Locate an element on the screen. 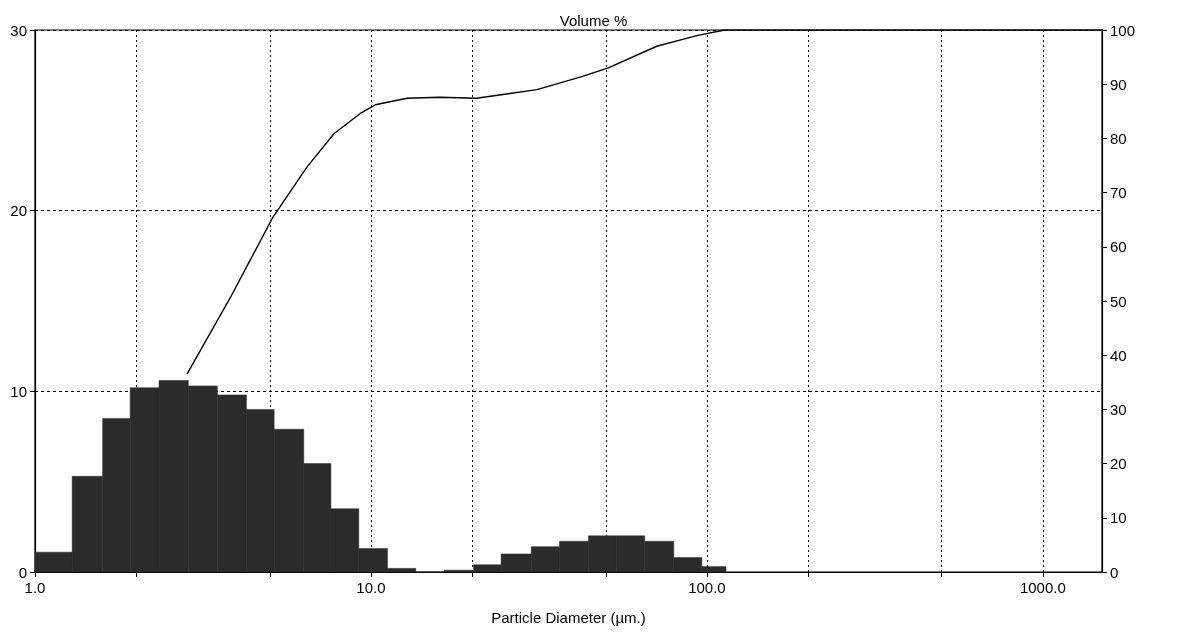 This screenshot has height=638, width=1187. chart-title: Volume % is located at coordinates (593, 20).